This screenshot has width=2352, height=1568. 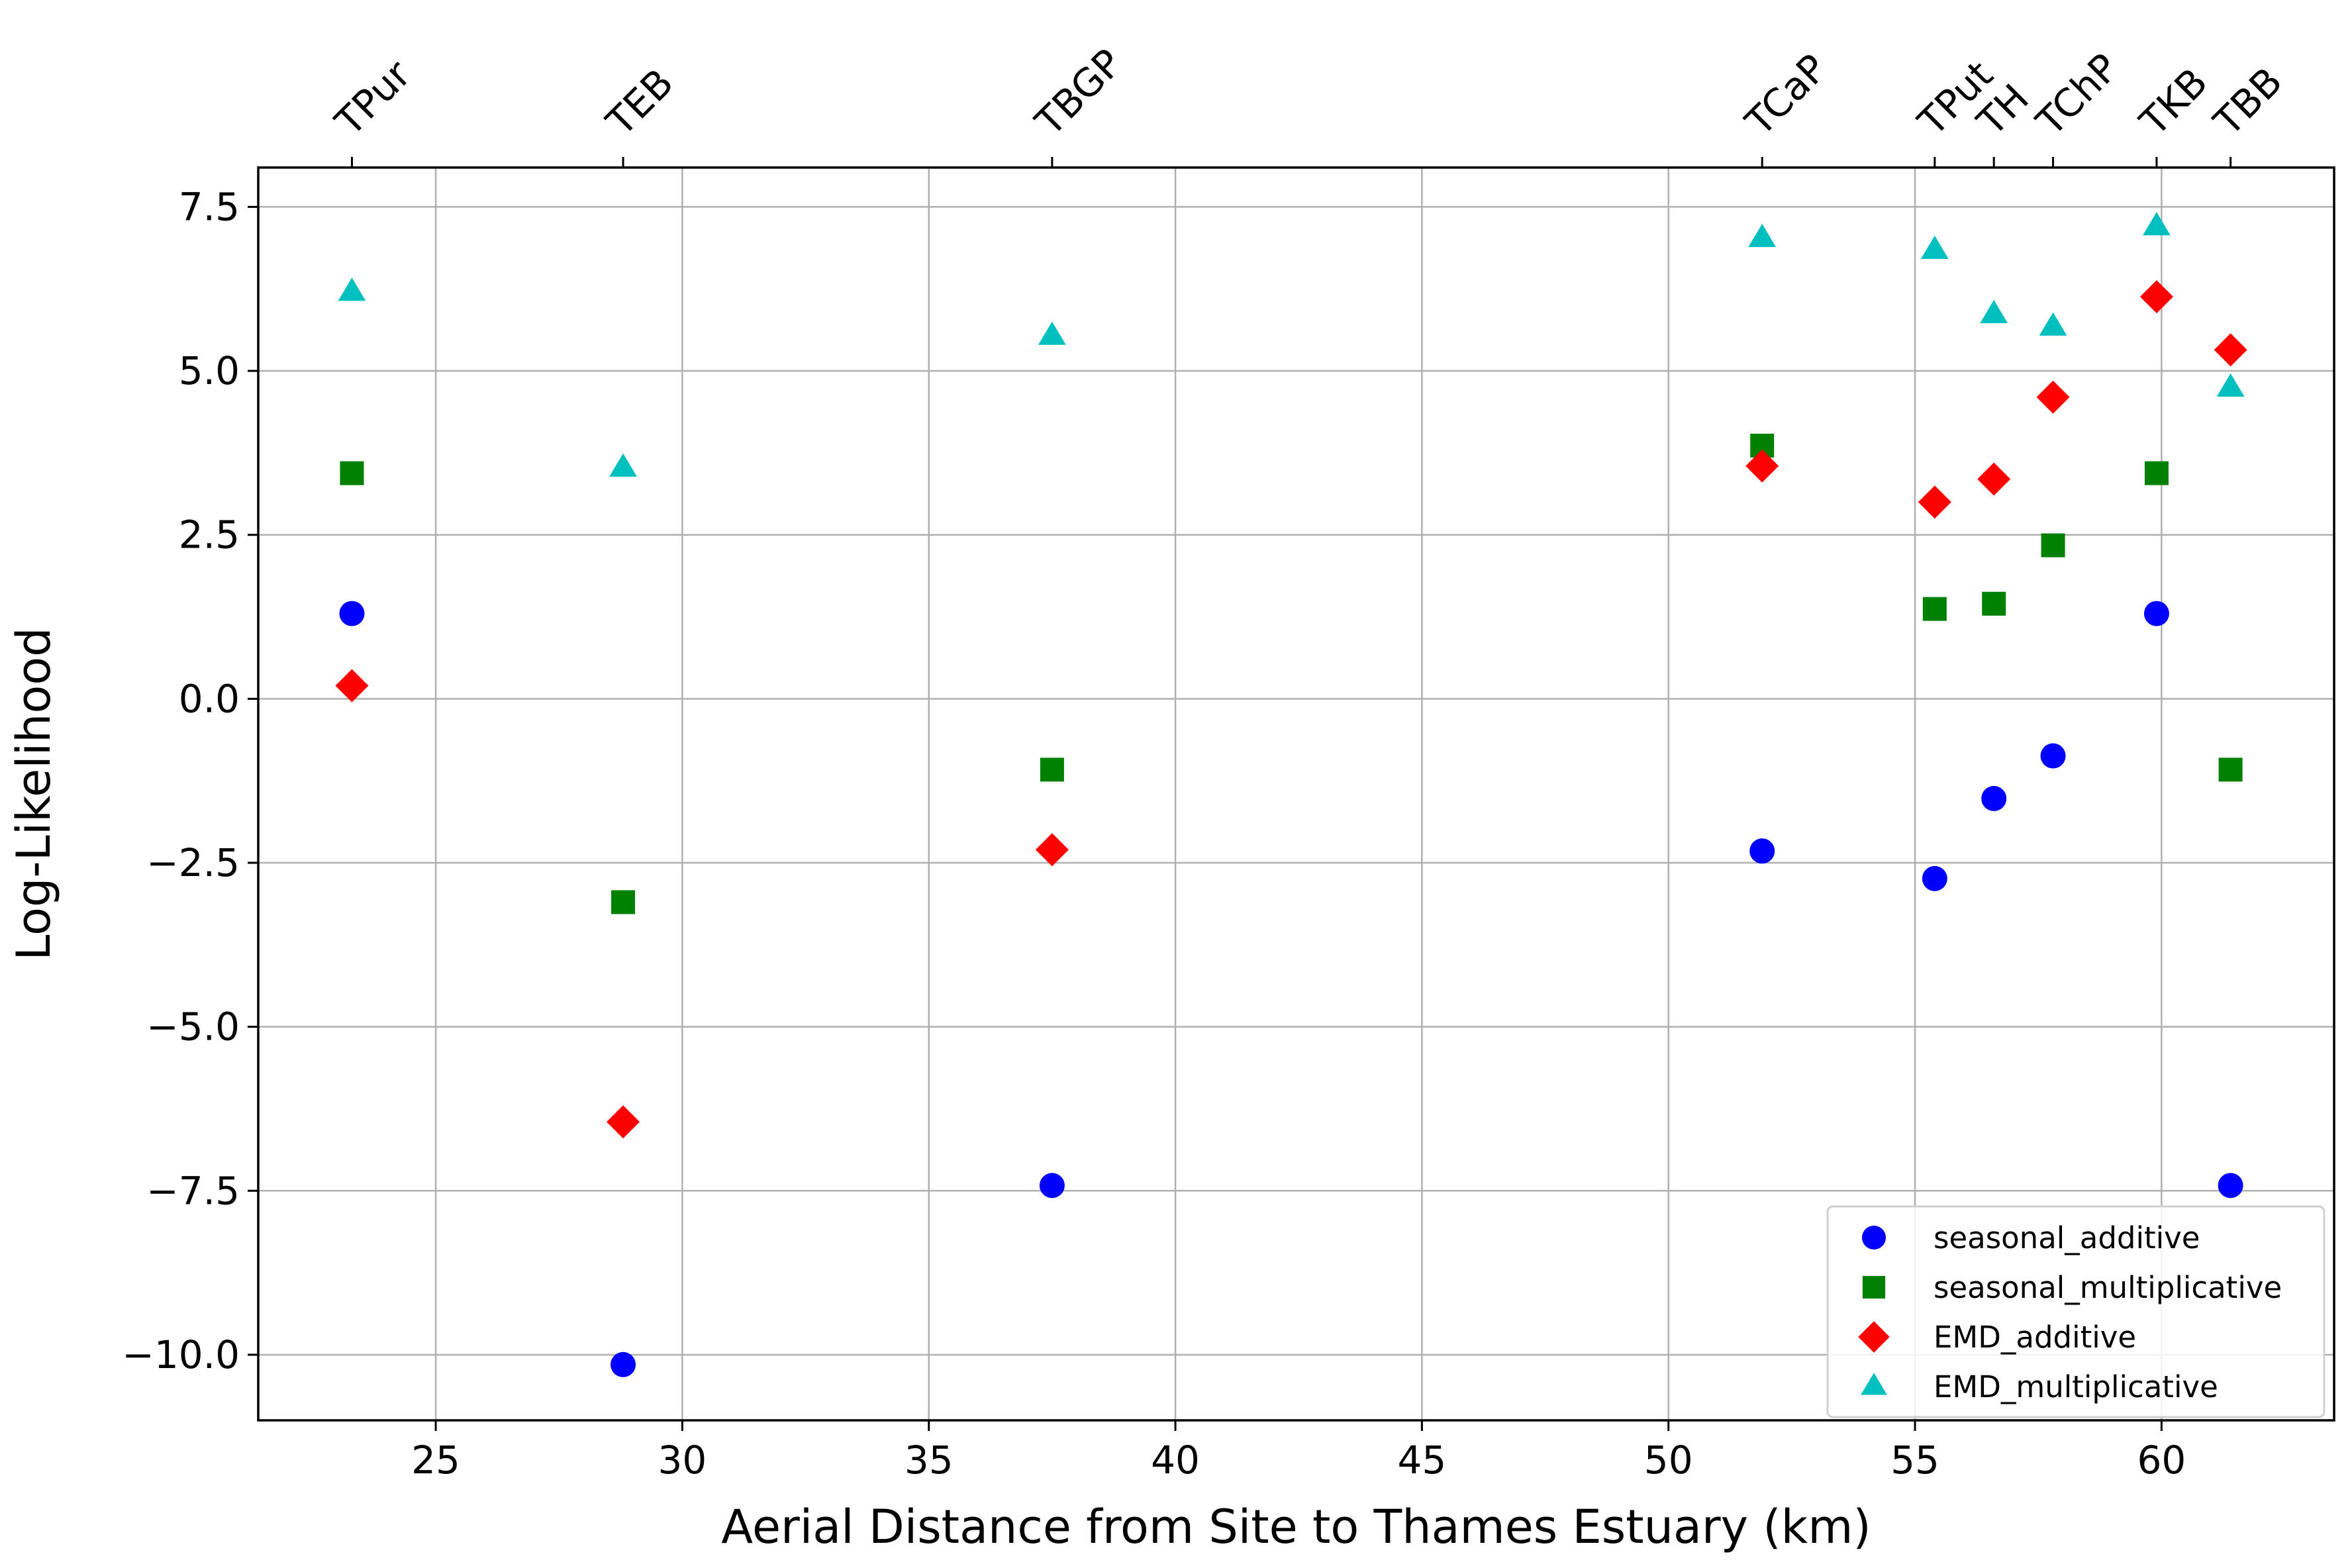 What do you see at coordinates (1298, 1451) in the screenshot?
I see `x-axis-ticks: 25 30 35 40 45 50 55 60` at bounding box center [1298, 1451].